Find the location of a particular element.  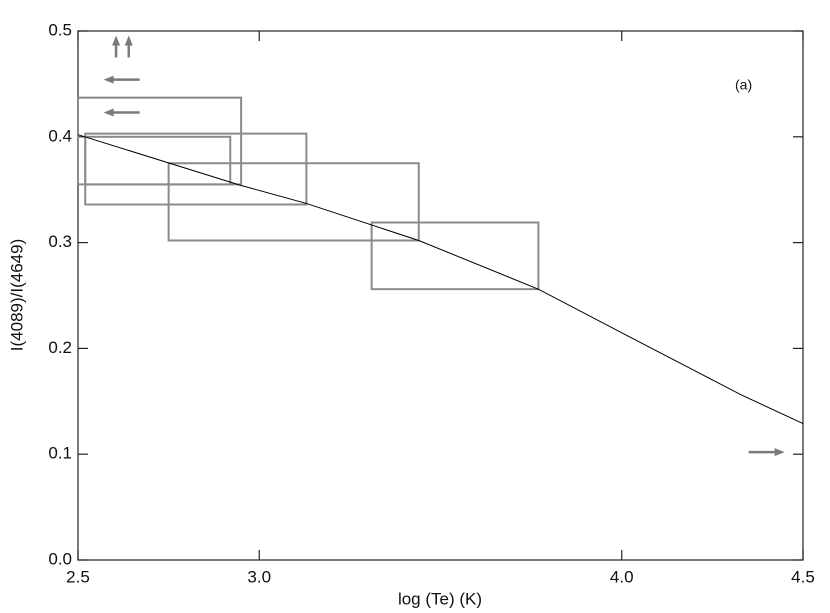

x-tick-label: 3.0 is located at coordinates (259, 576).